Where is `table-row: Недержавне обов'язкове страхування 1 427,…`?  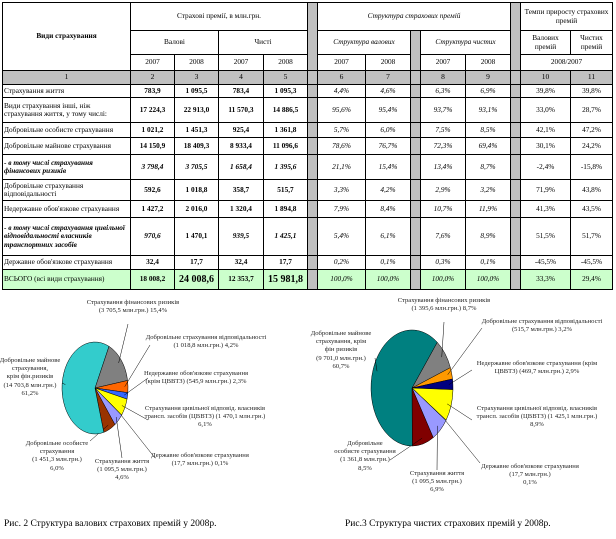 table-row: Недержавне обов'язкове страхування 1 427,… is located at coordinates (307, 209).